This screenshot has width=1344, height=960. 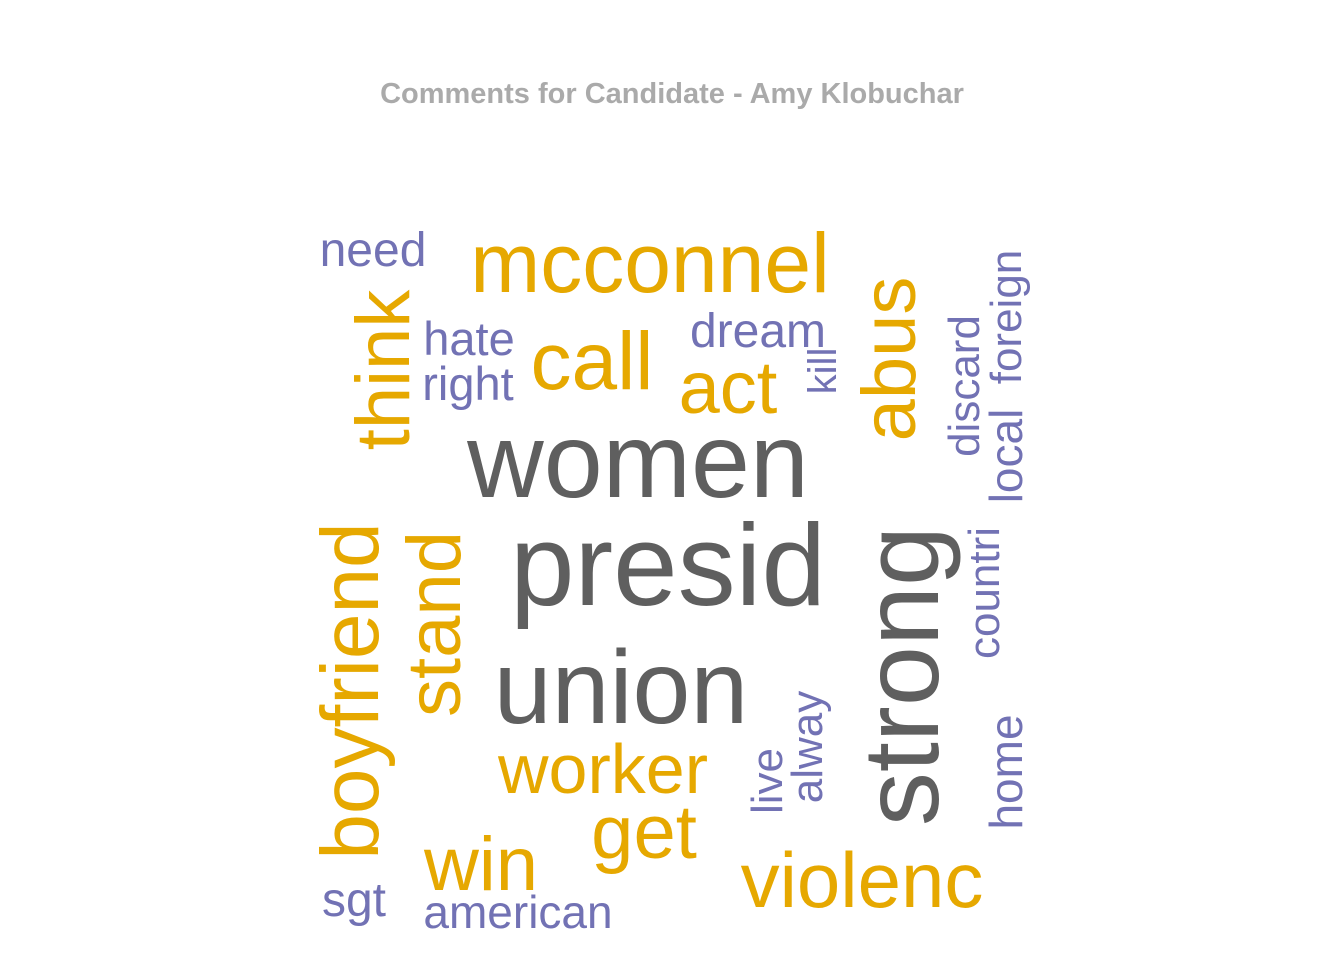 What do you see at coordinates (862, 880) in the screenshot?
I see `word-violenc: violenc` at bounding box center [862, 880].